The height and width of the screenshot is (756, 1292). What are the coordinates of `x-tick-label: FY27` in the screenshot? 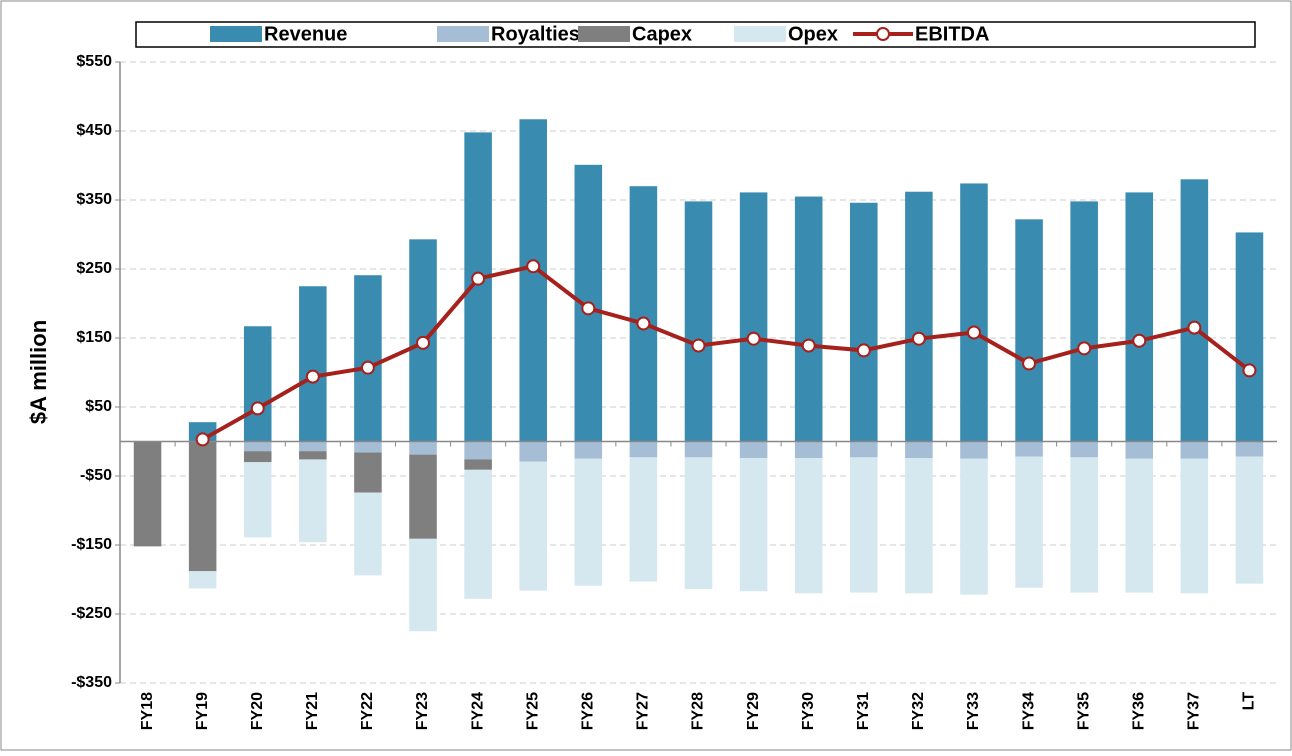 It's located at (643, 711).